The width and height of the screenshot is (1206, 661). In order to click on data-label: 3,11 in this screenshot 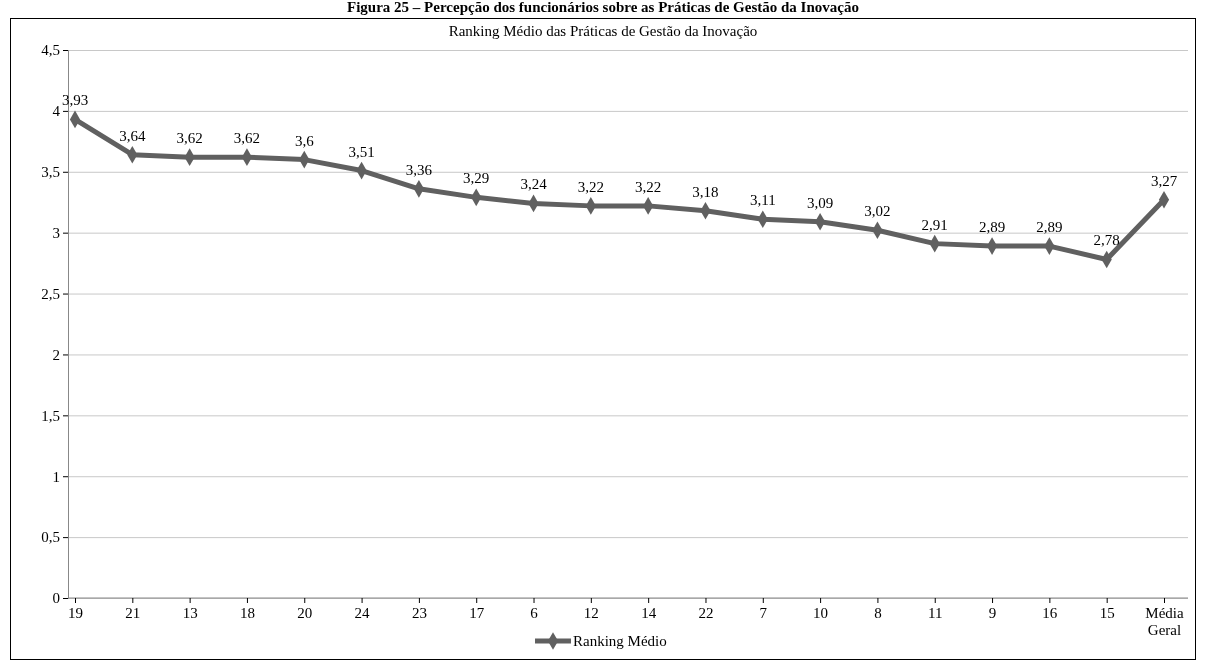, I will do `click(762, 200)`.